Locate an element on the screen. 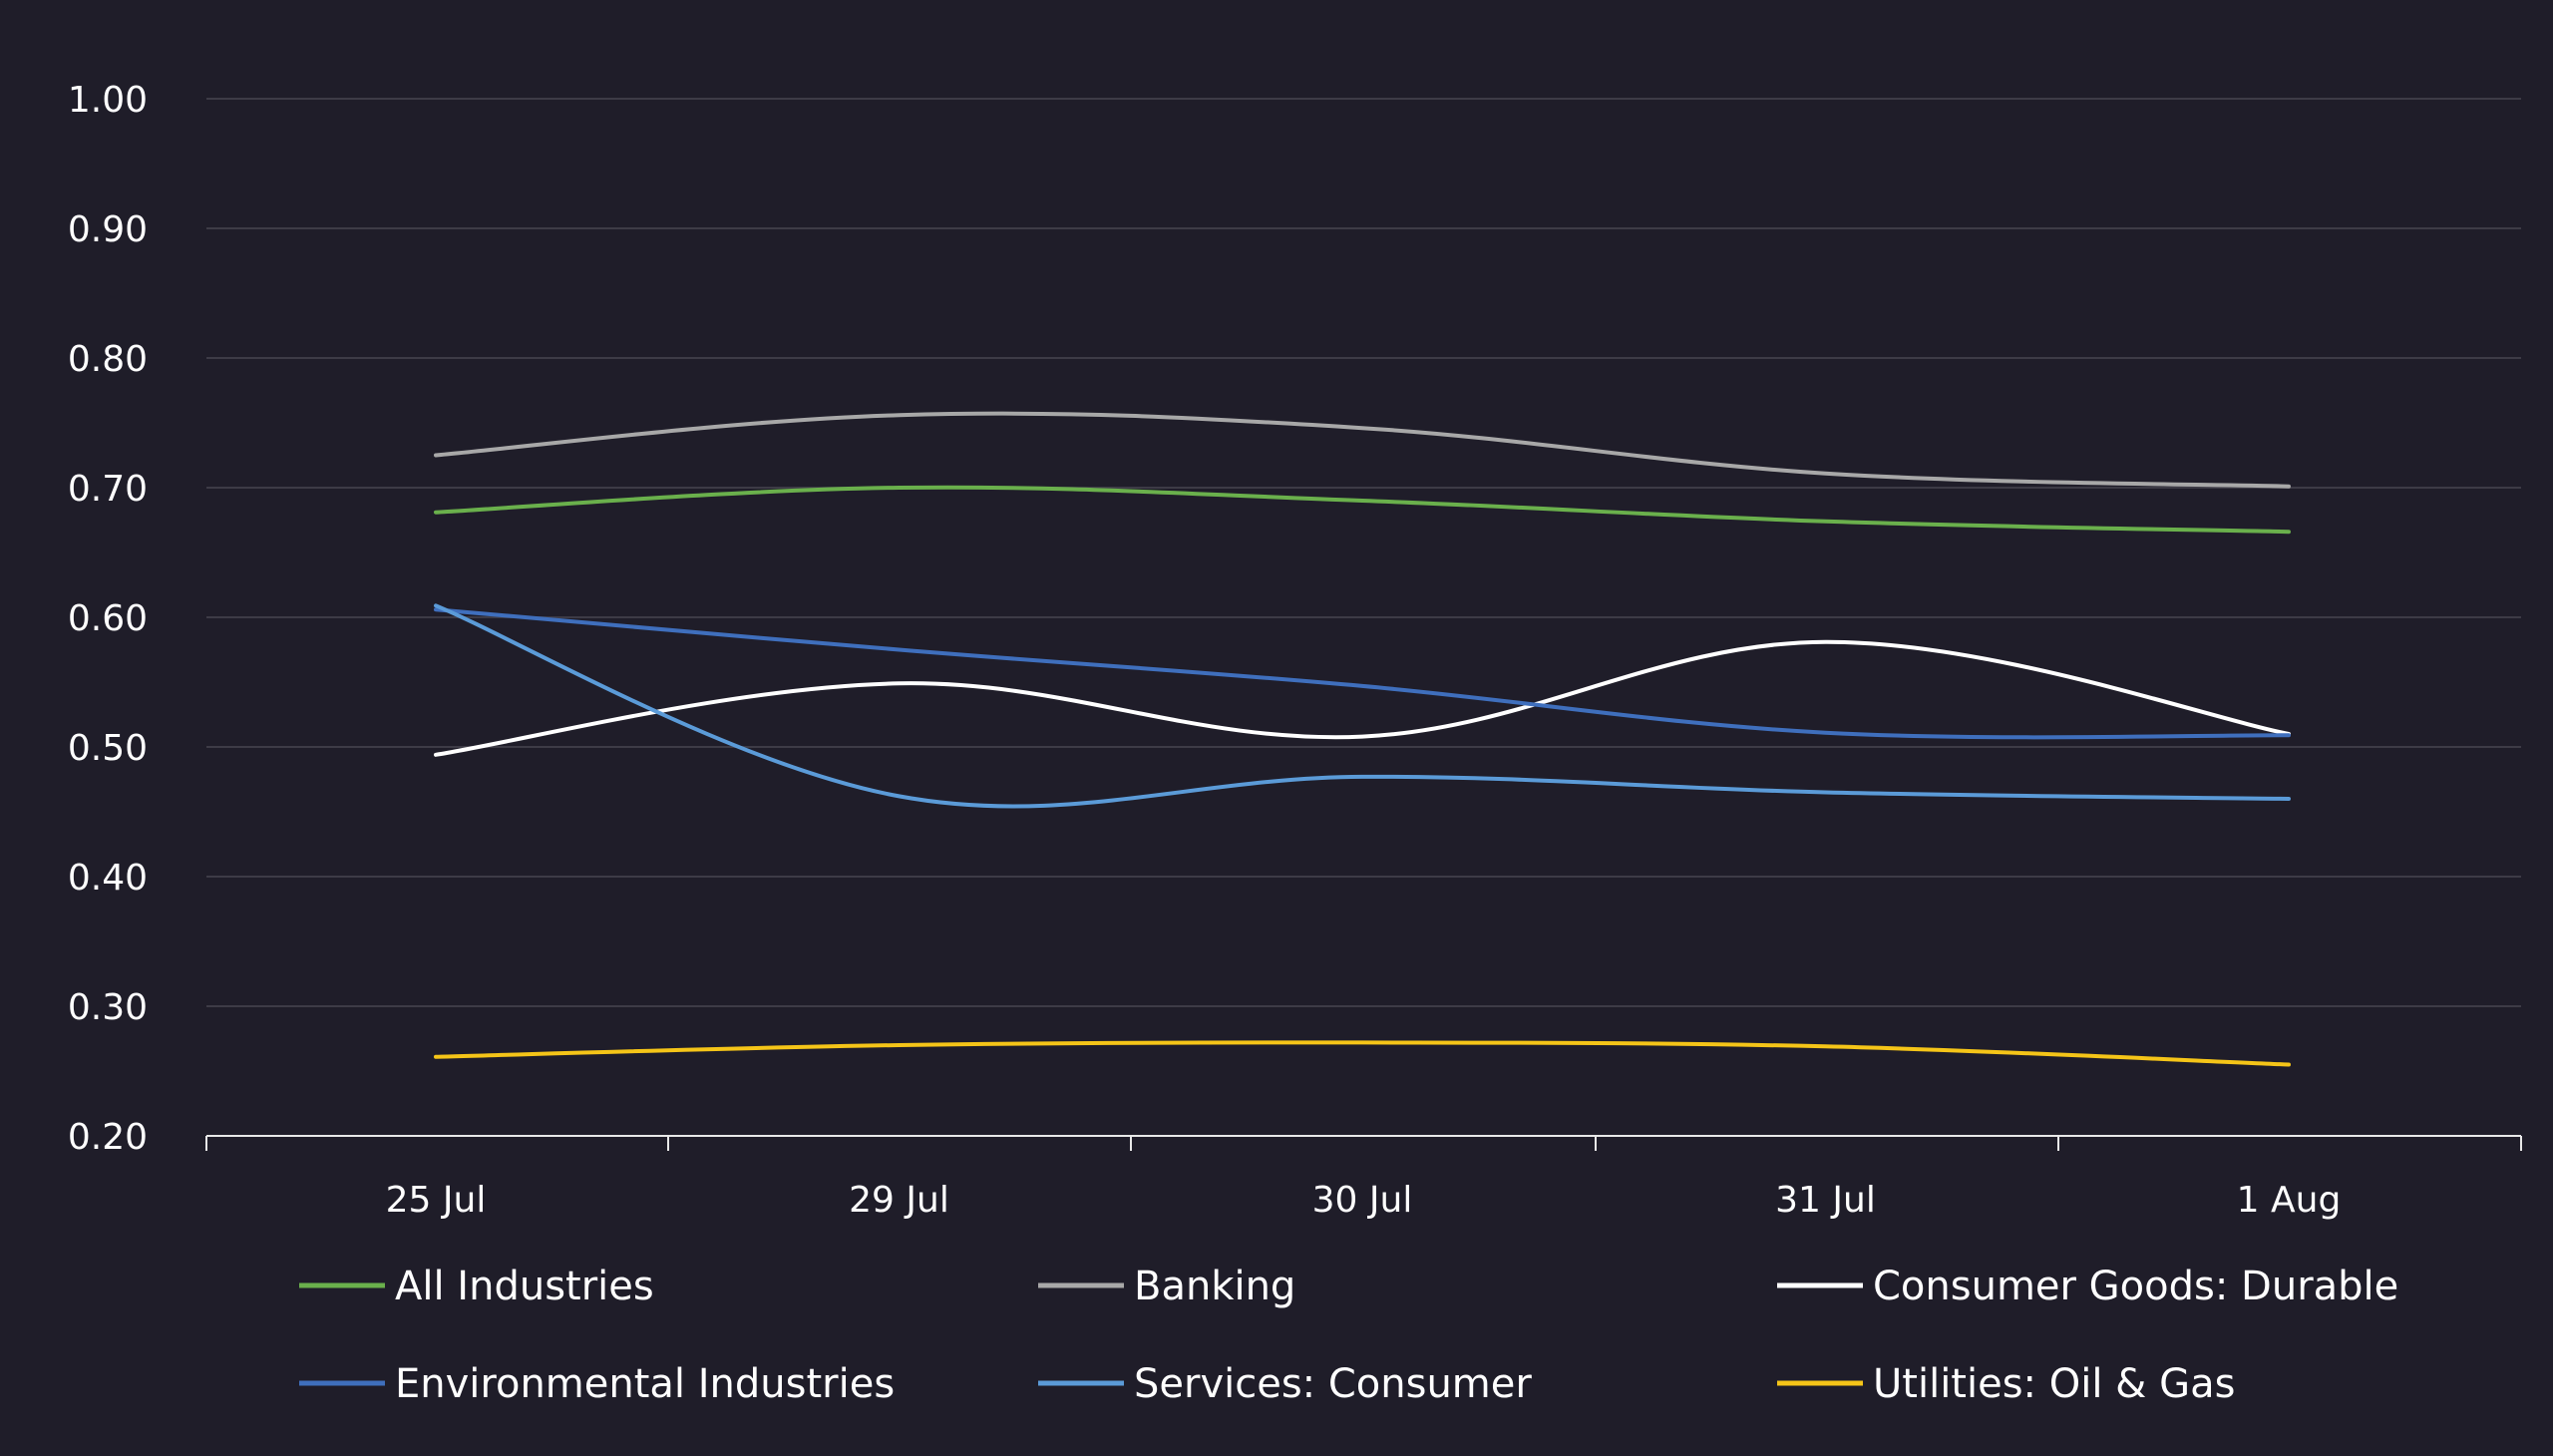 This screenshot has width=2553, height=1456. legend-item-environmental-industries: Environmental Industries is located at coordinates (597, 1384).